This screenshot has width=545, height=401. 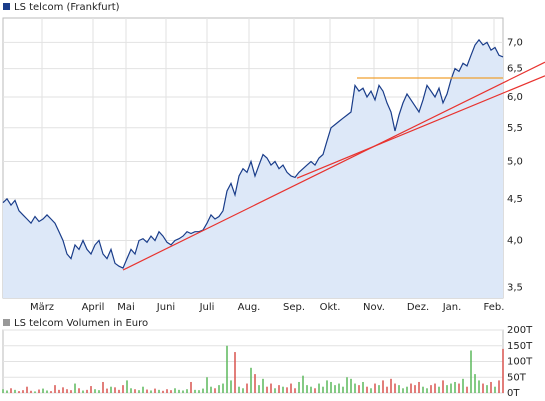 I want to click on y-tick-label: 5,0, so click(x=515, y=162).